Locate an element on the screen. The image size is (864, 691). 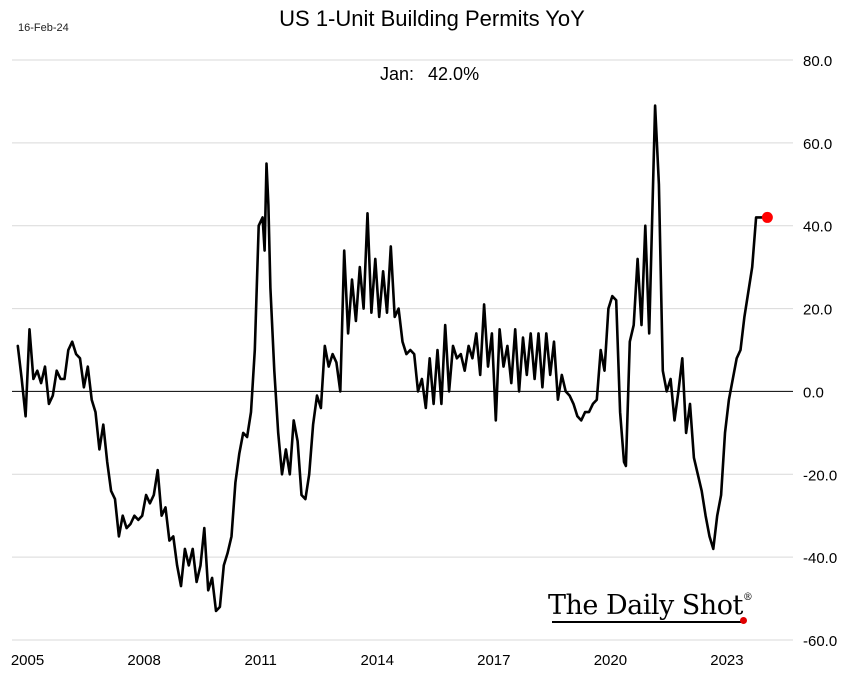
x-tick-label: 2023 is located at coordinates (726, 660).